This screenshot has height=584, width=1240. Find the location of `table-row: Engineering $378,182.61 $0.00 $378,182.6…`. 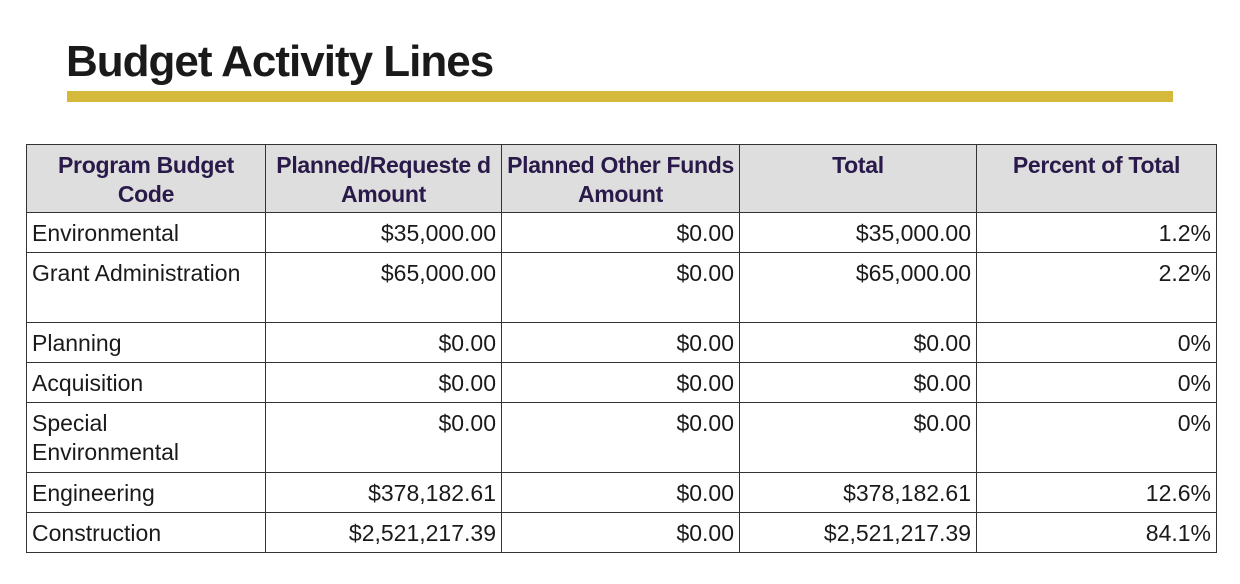

table-row: Engineering $378,182.61 $0.00 $378,182.6… is located at coordinates (621, 492).